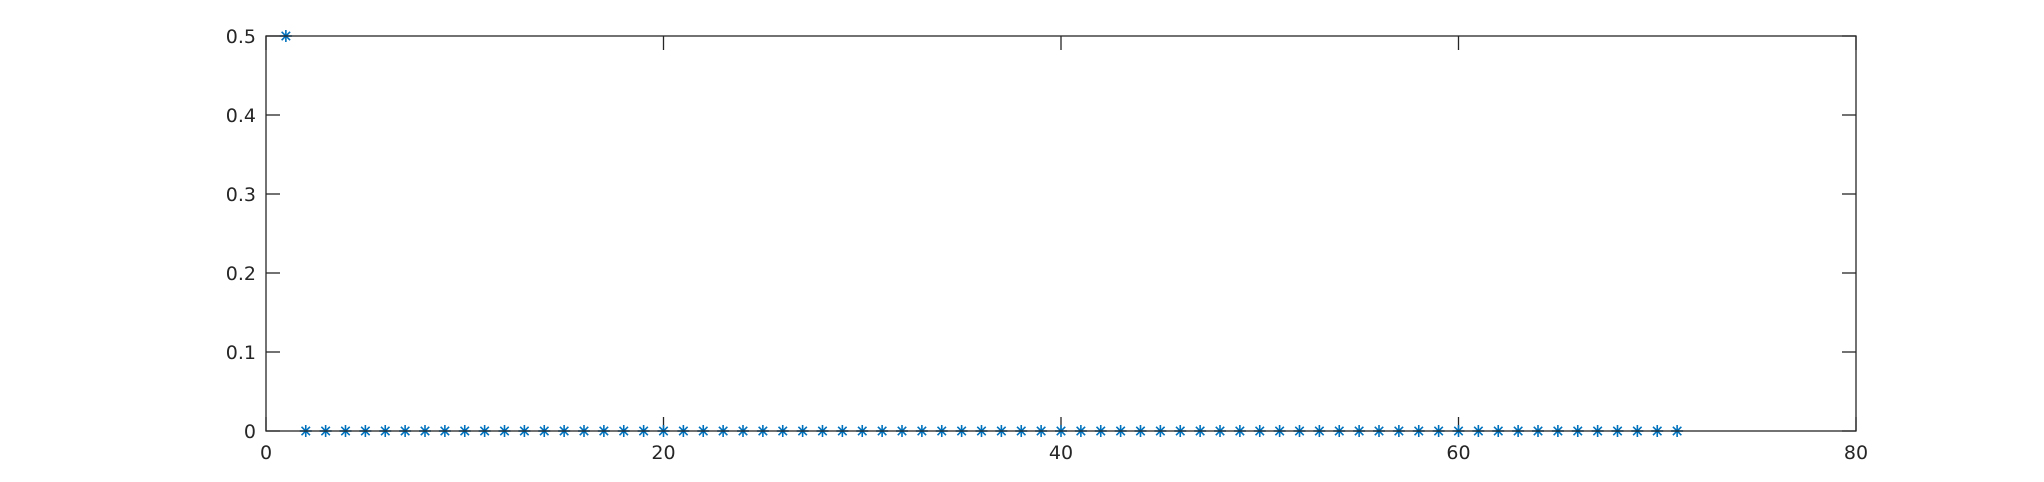 The height and width of the screenshot is (482, 2044). What do you see at coordinates (250, 432) in the screenshot?
I see `y-tick-label: 0` at bounding box center [250, 432].